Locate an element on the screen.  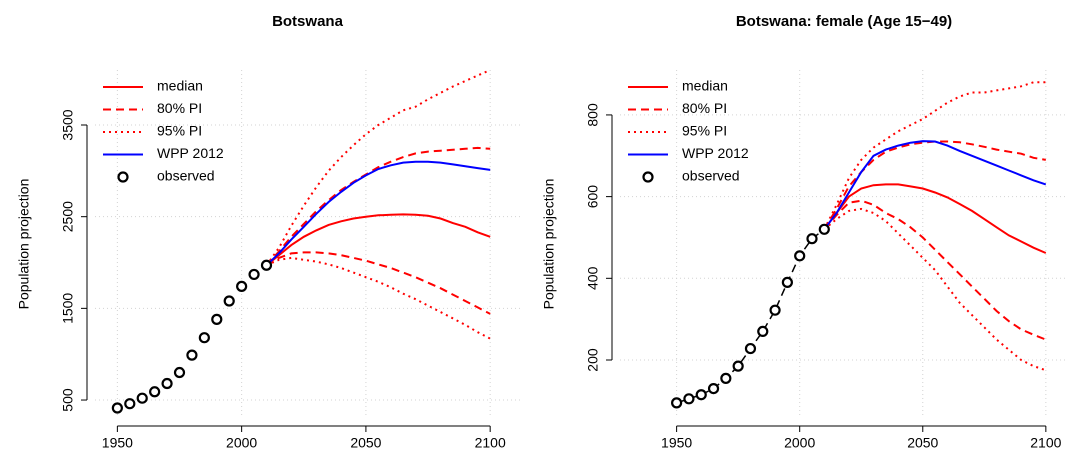
y-tick-label: 400 is located at coordinates (593, 278).